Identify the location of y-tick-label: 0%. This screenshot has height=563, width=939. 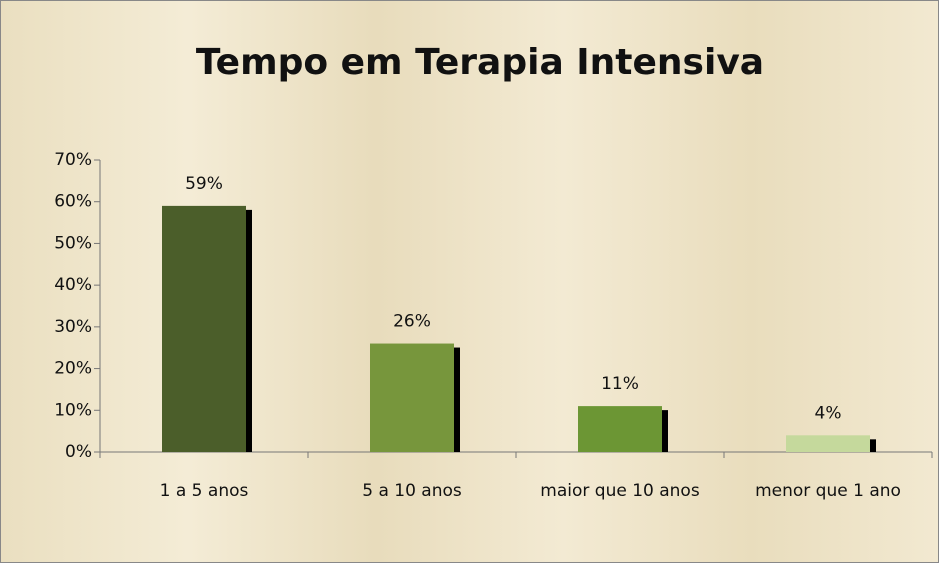
(78, 452).